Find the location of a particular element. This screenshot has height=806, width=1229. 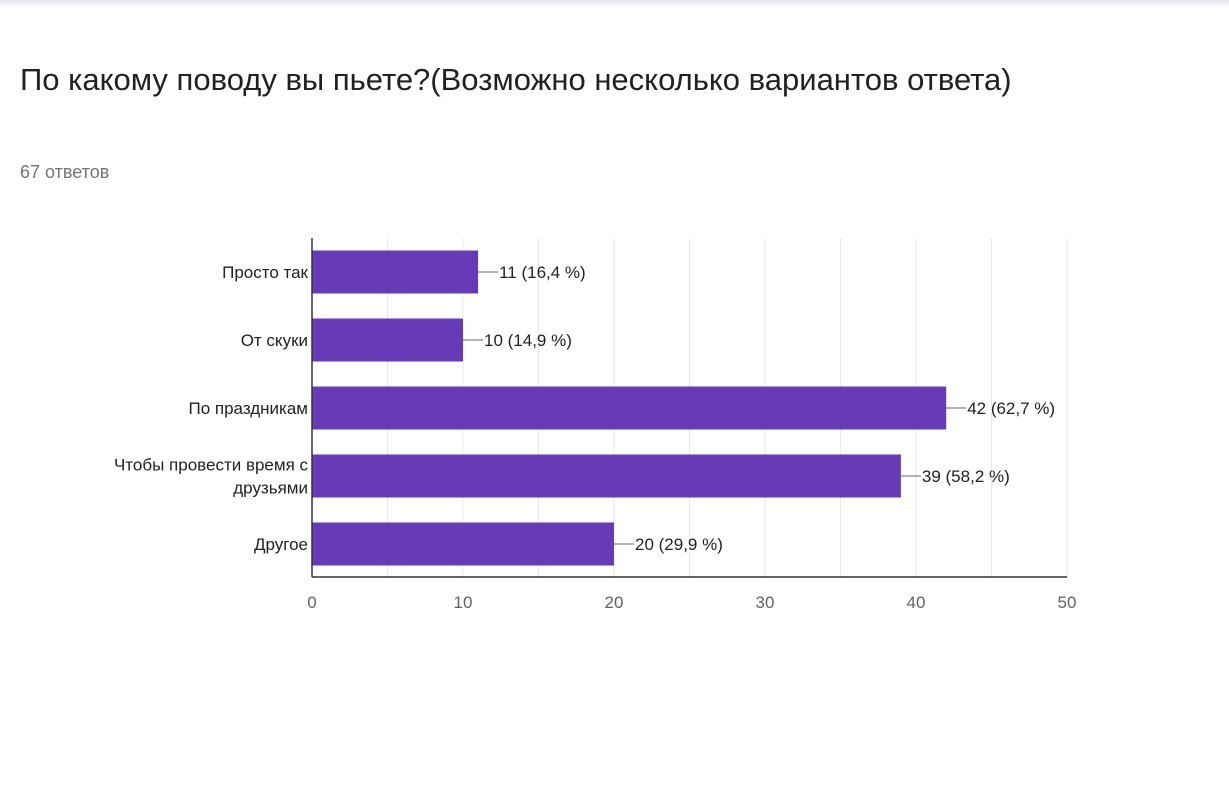

x-tick-label: 20 is located at coordinates (614, 602).